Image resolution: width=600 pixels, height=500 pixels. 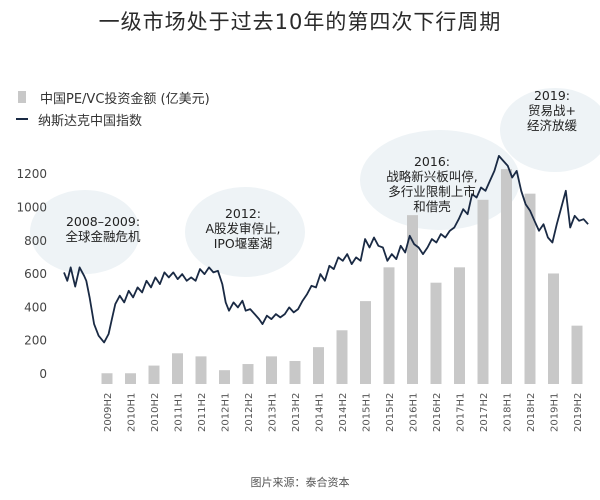 What do you see at coordinates (31, 208) in the screenshot?
I see `y-tick-label: 1000` at bounding box center [31, 208].